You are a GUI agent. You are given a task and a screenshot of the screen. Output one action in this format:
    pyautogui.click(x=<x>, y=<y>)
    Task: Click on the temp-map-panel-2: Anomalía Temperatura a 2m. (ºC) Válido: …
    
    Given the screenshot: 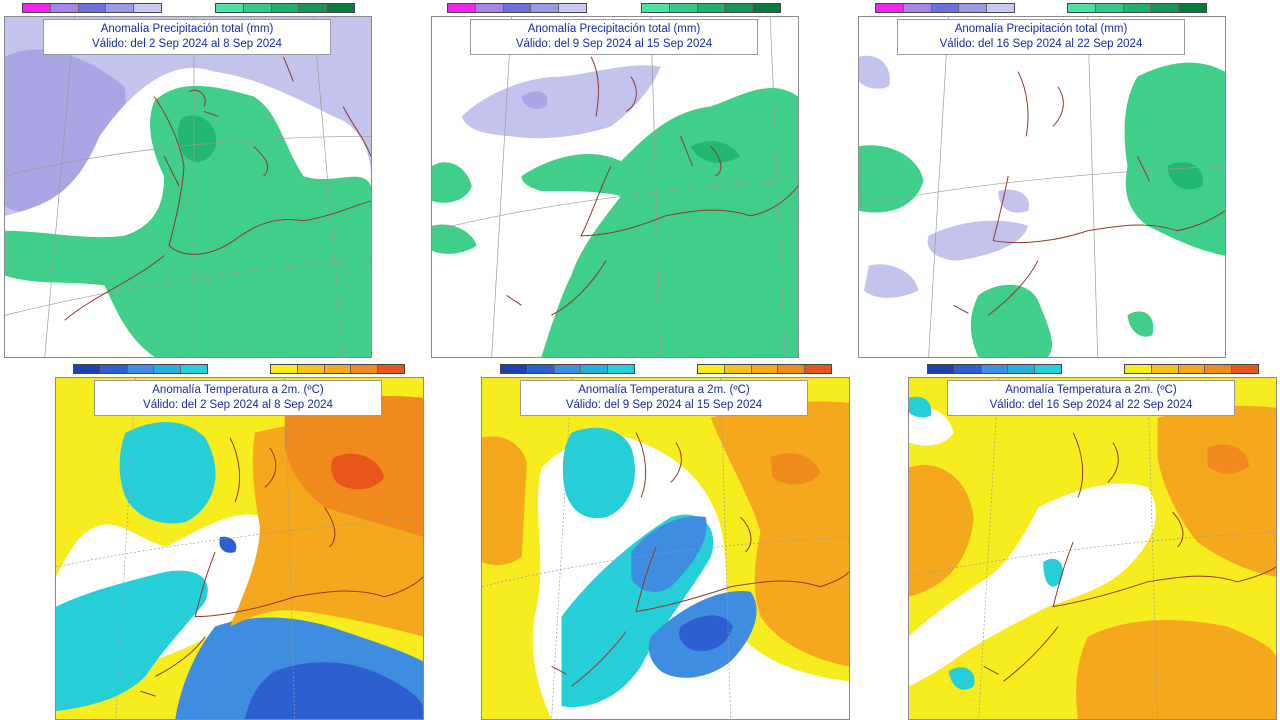 What is the action you would take?
    pyautogui.click(x=665, y=548)
    